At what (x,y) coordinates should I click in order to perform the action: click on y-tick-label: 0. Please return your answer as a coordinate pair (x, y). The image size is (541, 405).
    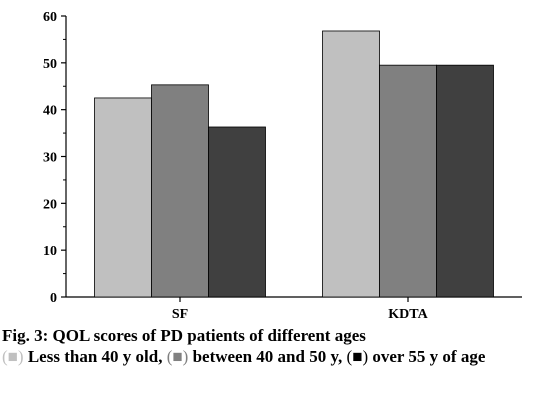
    Looking at the image, I should click on (53, 298).